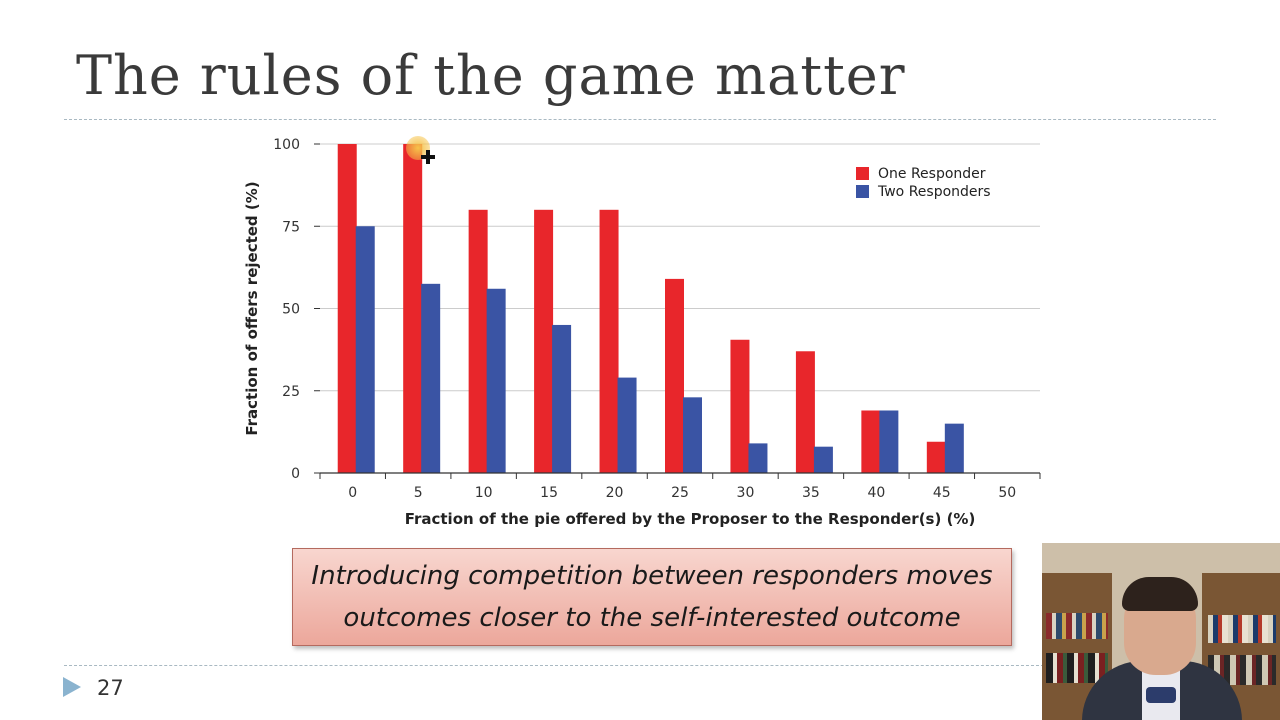 The width and height of the screenshot is (1280, 720). What do you see at coordinates (252, 308) in the screenshot?
I see `y-axis-title: Fraction of offers rejected (%)` at bounding box center [252, 308].